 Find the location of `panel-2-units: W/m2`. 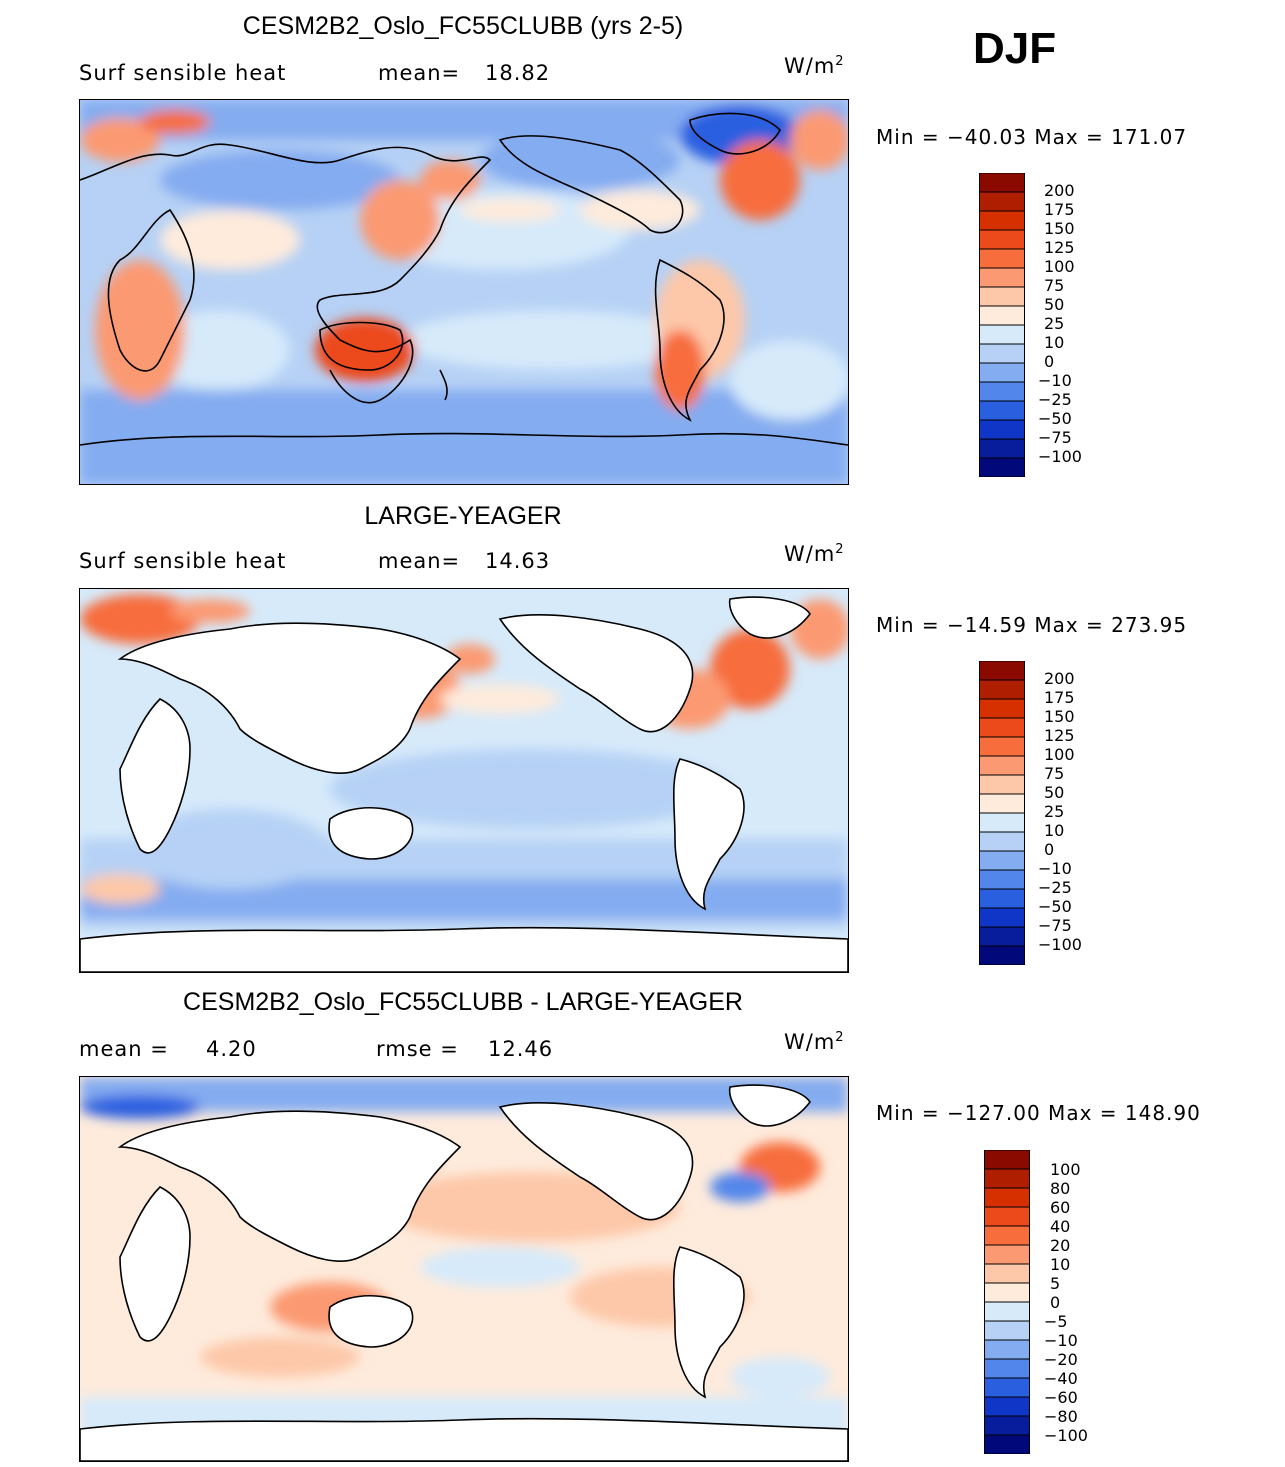

panel-2-units: W/m2 is located at coordinates (814, 554).